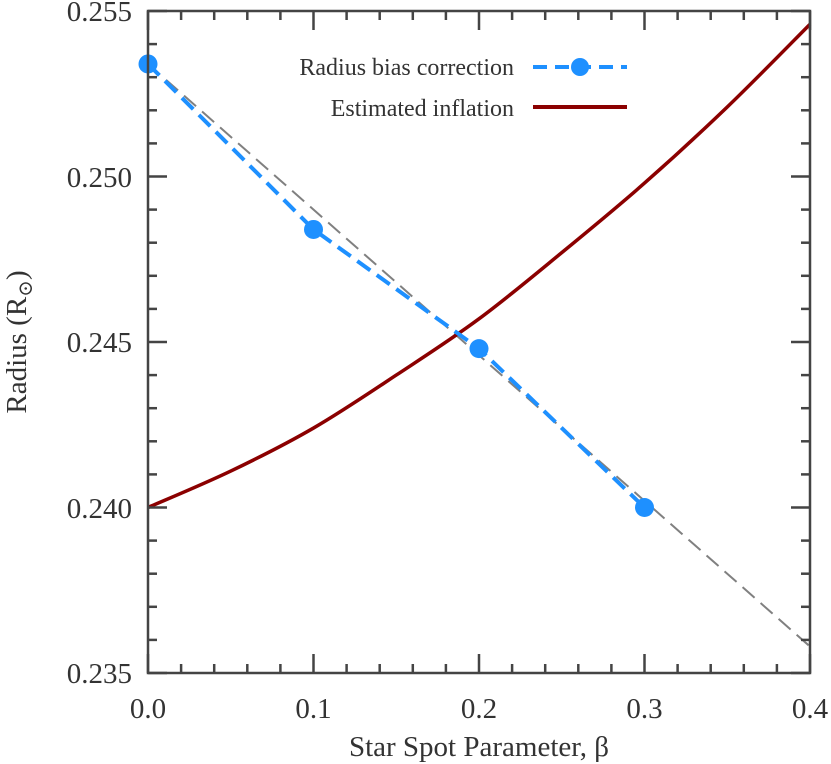  I want to click on legend-label-inflation: Estimated inflation, so click(422, 109).